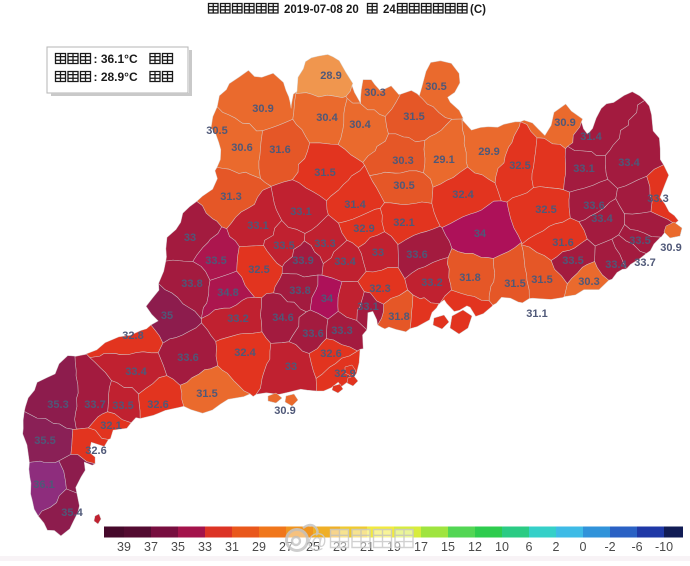 This screenshot has width=690, height=566. I want to click on svg-text: 10, so click(502, 547).